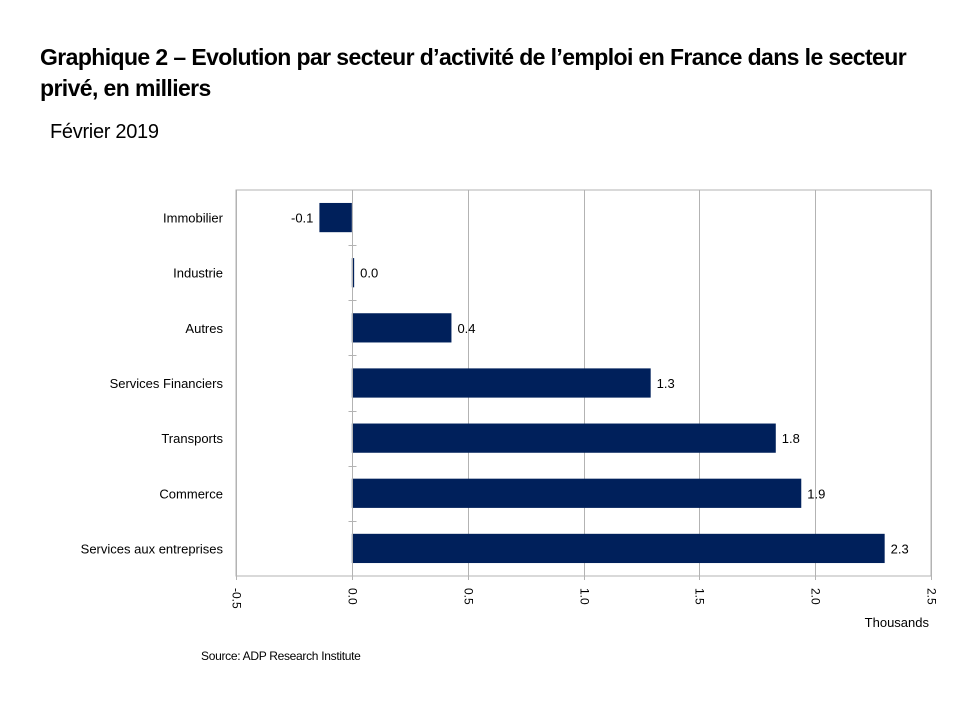 The width and height of the screenshot is (960, 720). What do you see at coordinates (897, 622) in the screenshot?
I see `x-axis-label: Thousands` at bounding box center [897, 622].